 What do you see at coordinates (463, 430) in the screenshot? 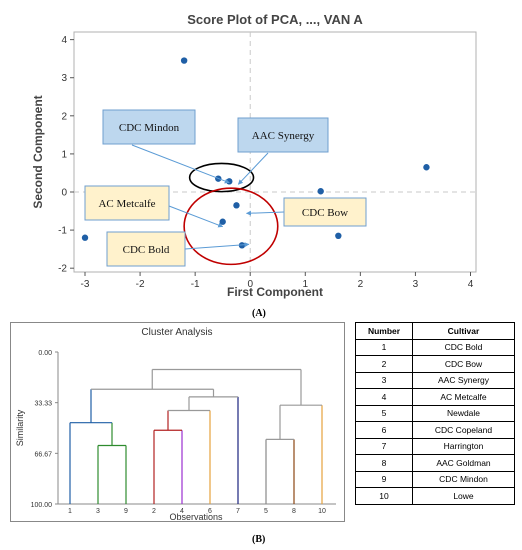
I see `cultivar-name-cell: CDC Copeland` at bounding box center [463, 430].